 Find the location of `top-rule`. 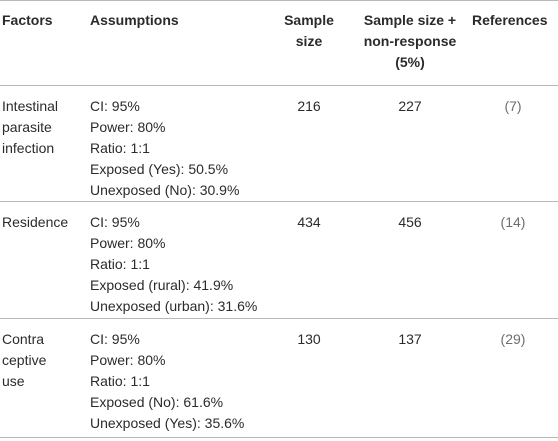

top-rule is located at coordinates (279, 0).